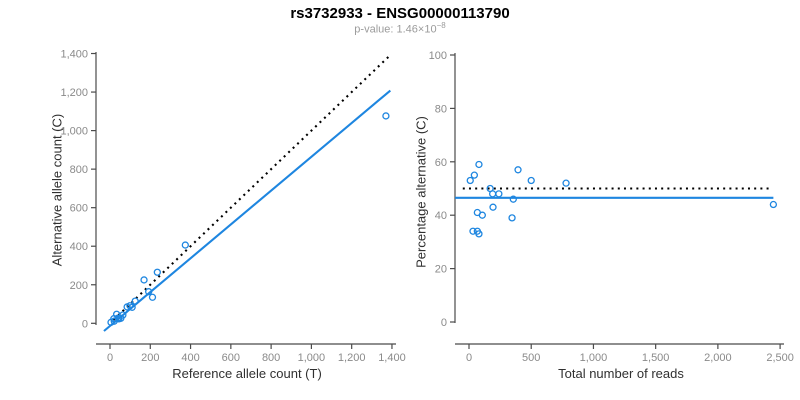 The width and height of the screenshot is (800, 400). I want to click on y-tick-label: 1,000, so click(74, 132).